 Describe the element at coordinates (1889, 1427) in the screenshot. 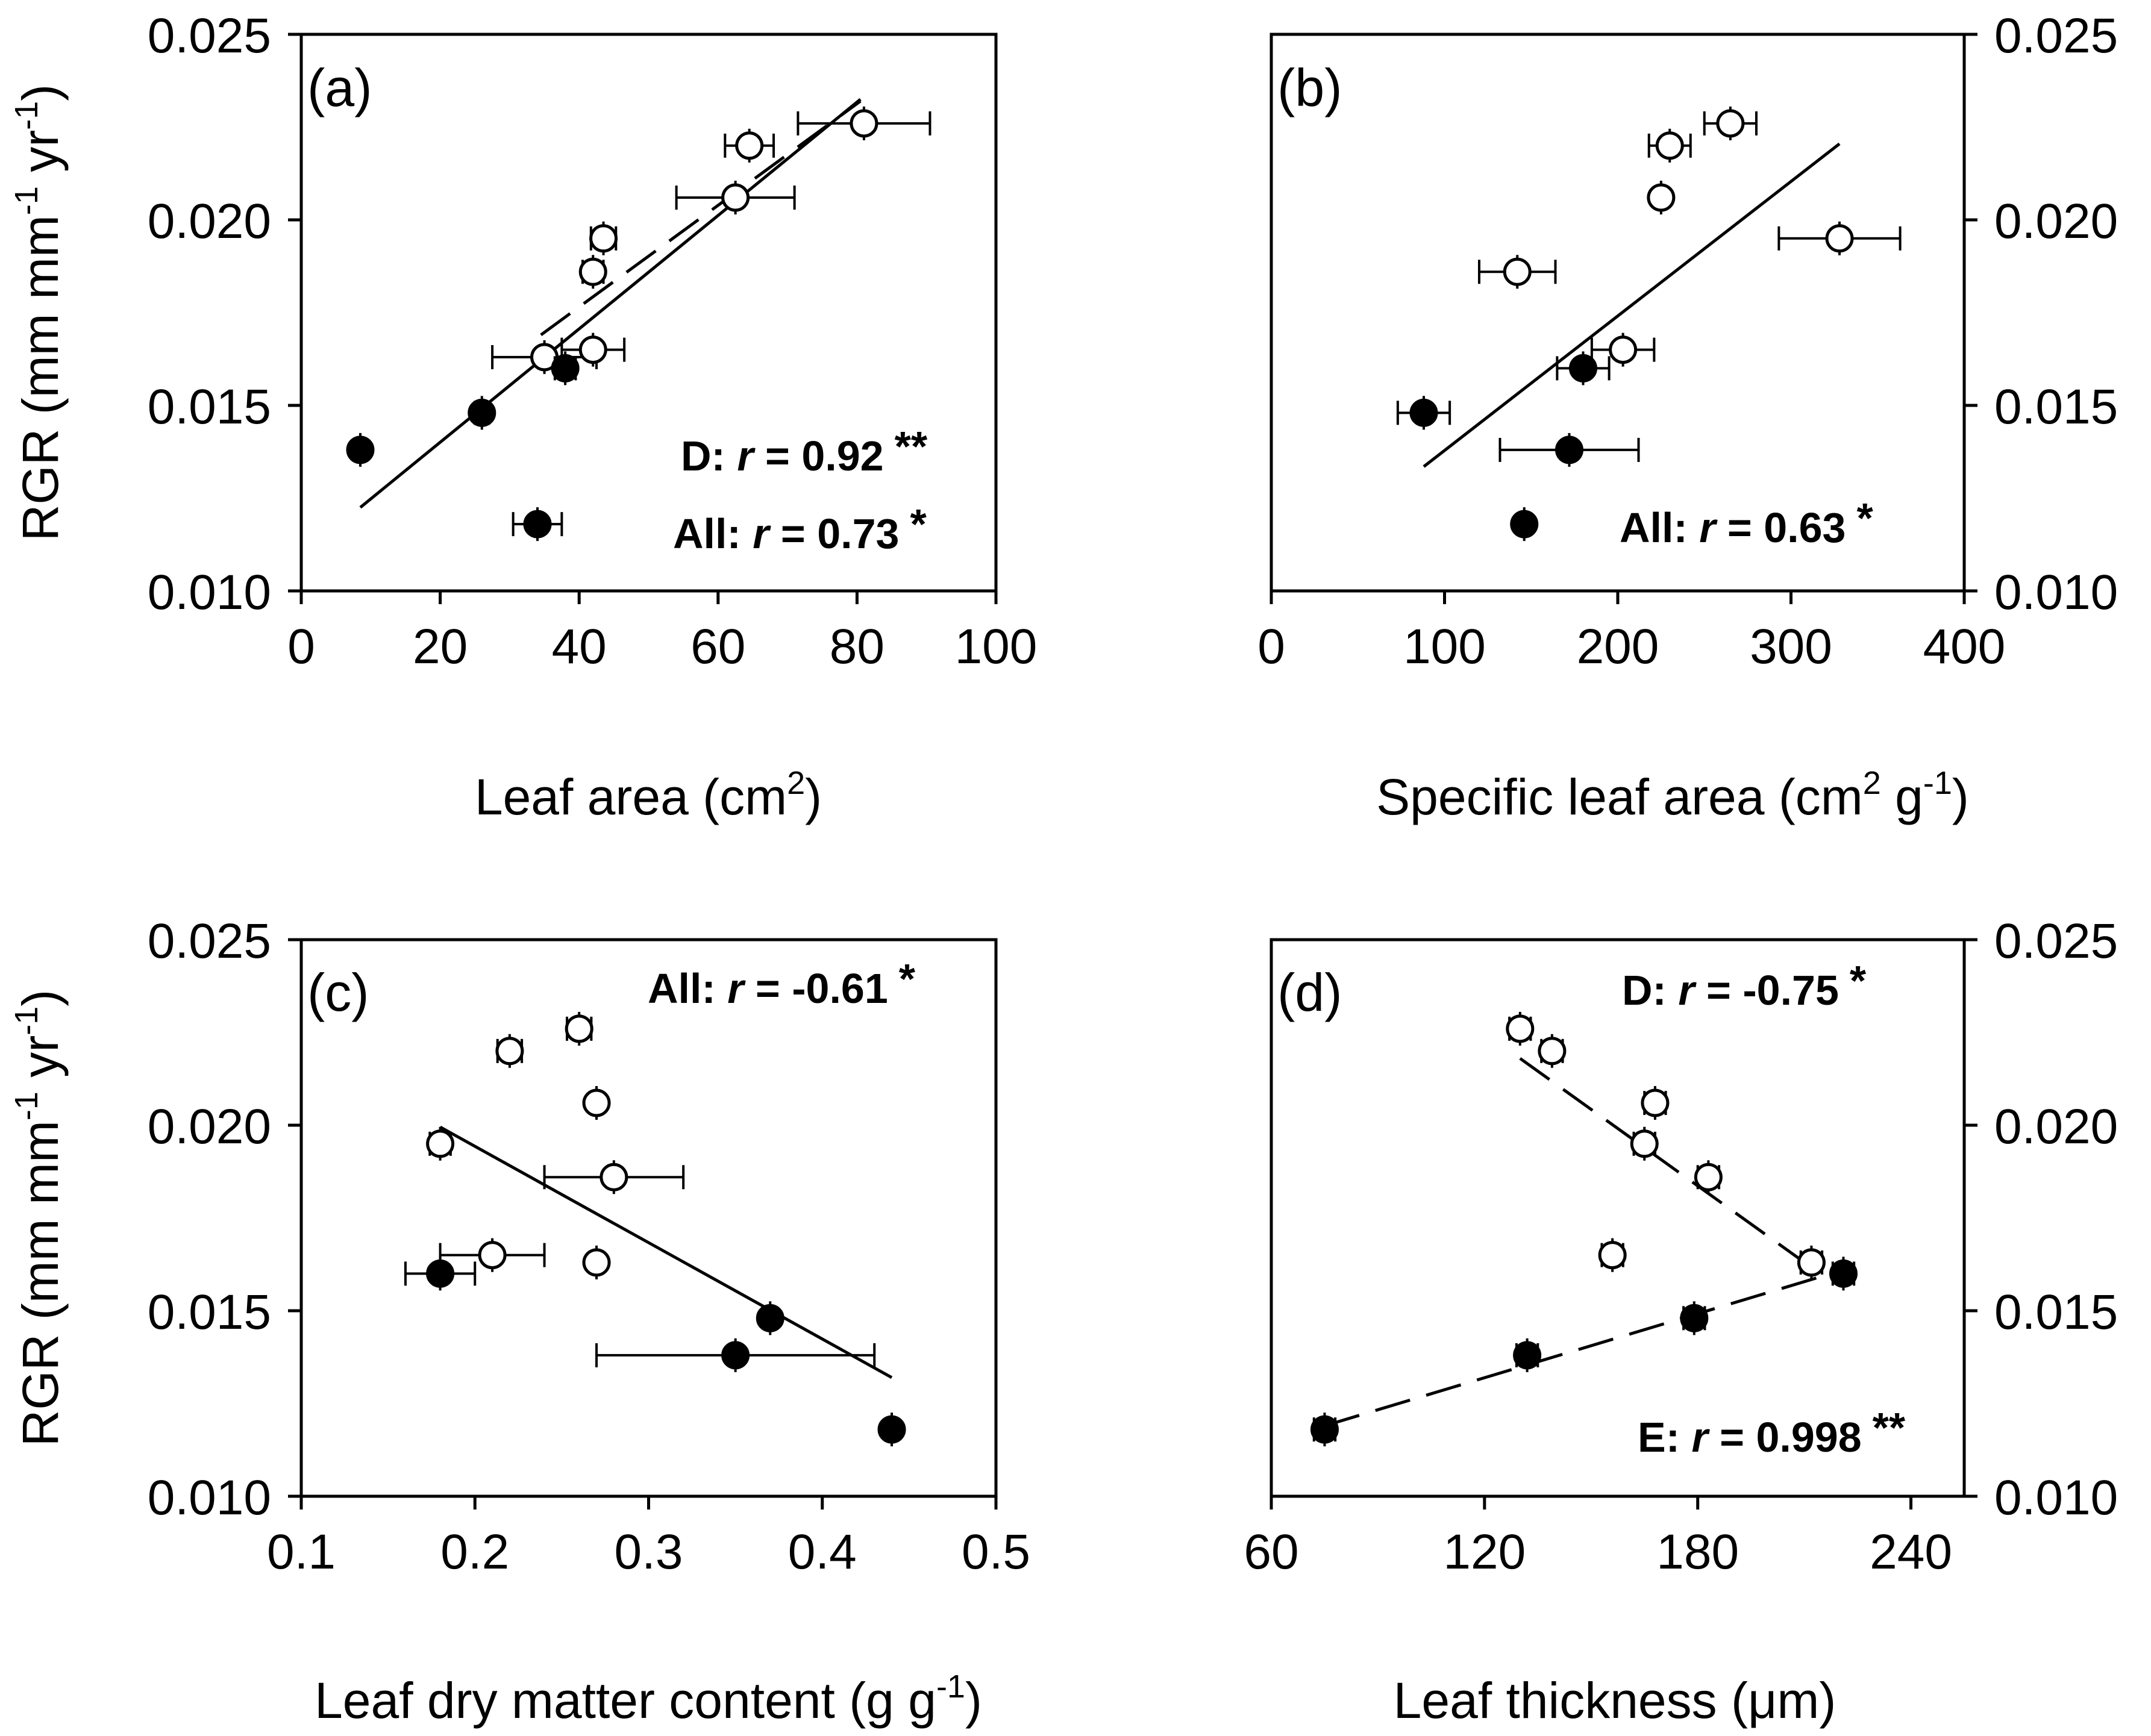

I see `panel-d-stat-e-stars: **` at that location.